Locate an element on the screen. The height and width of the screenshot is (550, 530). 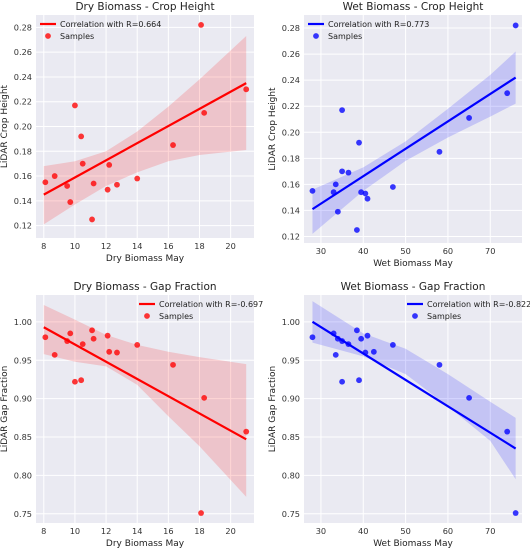
panel-3-regression-line is located at coordinates (145, 383).